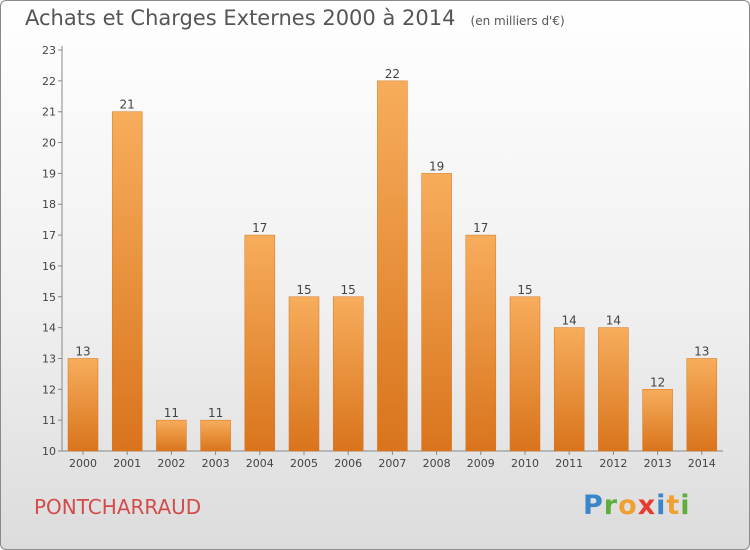 The image size is (750, 550). Describe the element at coordinates (260, 343) in the screenshot. I see `bar-2004` at that location.